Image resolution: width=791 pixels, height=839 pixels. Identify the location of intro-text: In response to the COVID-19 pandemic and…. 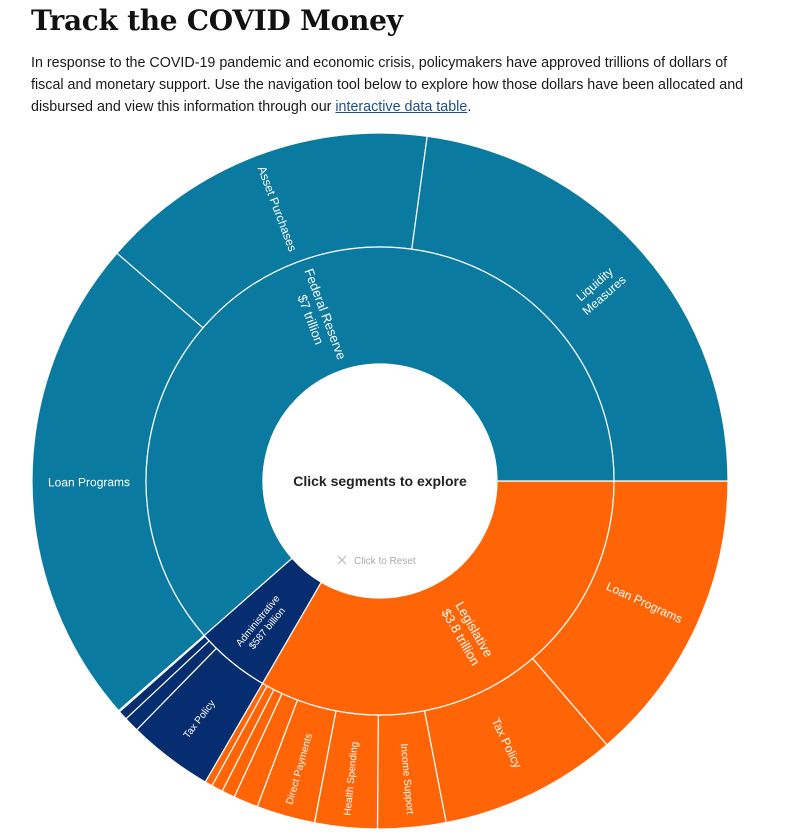
(387, 85).